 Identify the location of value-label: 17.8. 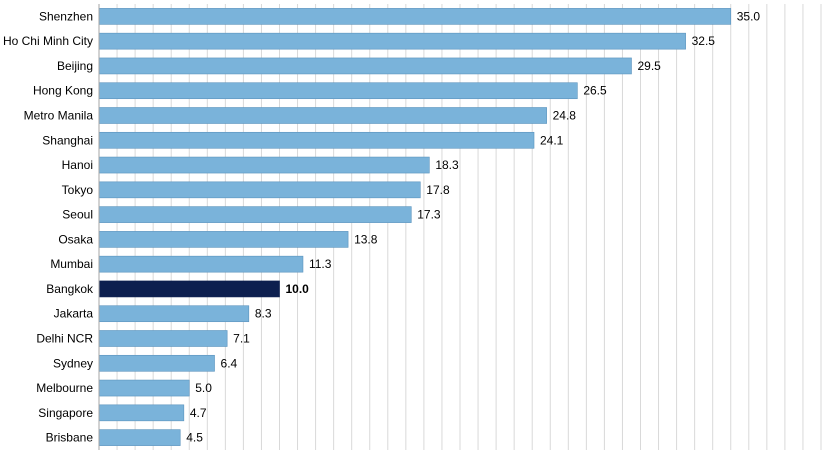
(438, 190).